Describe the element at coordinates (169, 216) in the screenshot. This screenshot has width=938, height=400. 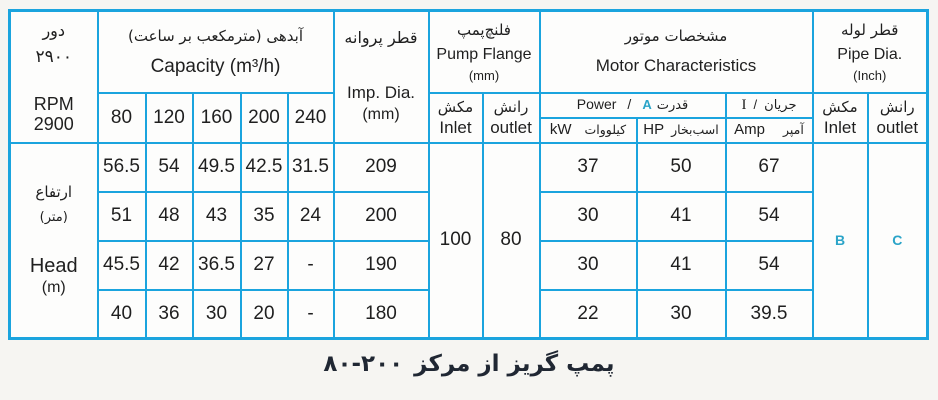
I see `head-value: 48` at that location.